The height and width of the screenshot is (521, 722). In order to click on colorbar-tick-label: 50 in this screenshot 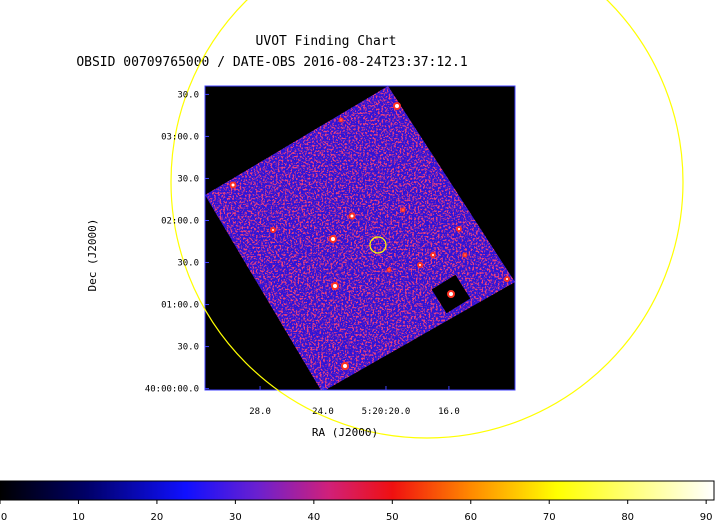, I will do `click(392, 516)`.